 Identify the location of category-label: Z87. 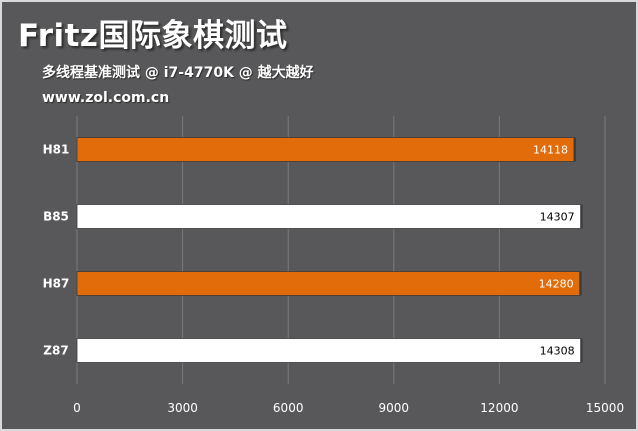
(55, 351).